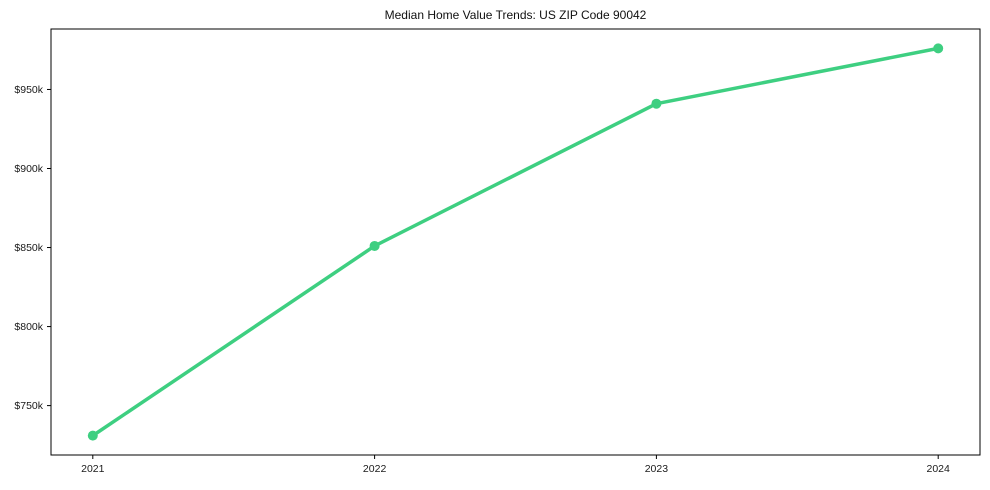 This screenshot has width=990, height=490. I want to click on x-tick-label: 2022, so click(375, 469).